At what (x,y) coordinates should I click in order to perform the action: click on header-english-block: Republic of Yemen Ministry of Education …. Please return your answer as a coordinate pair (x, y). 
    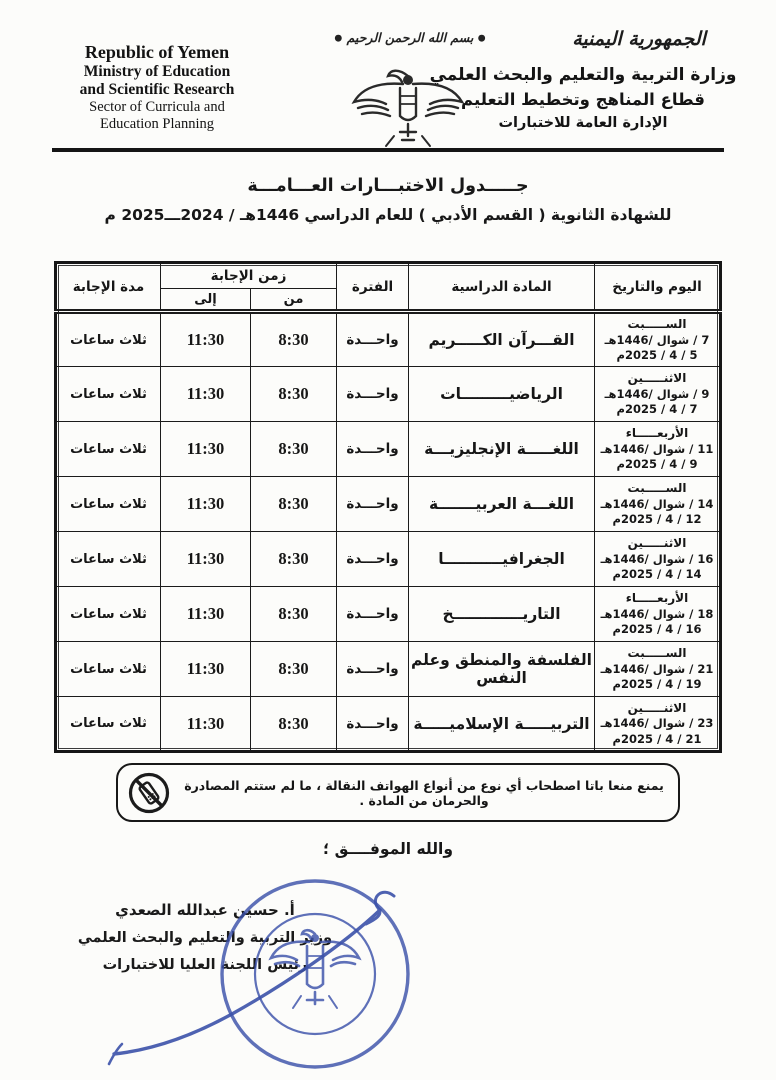
    Looking at the image, I should click on (157, 87).